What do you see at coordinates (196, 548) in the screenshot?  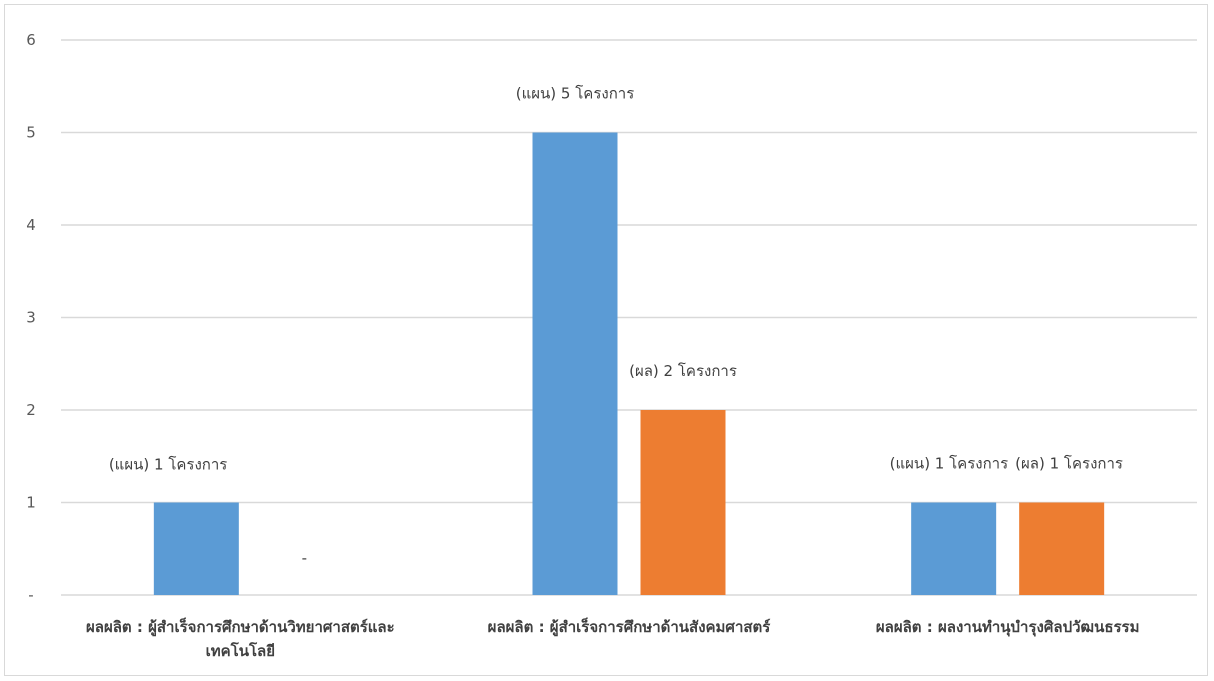 I see `bar-s1-c1` at bounding box center [196, 548].